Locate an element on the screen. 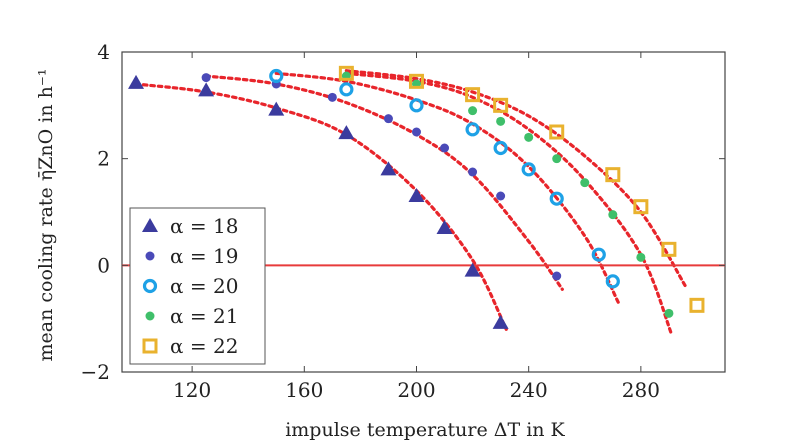 This screenshot has width=796, height=446. x-tick-label: 120 is located at coordinates (192, 390).